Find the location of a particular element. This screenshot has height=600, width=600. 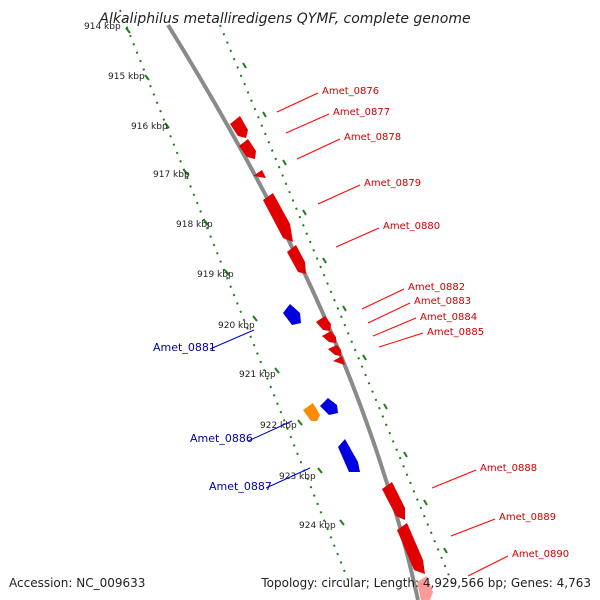

gene-label: Amet_0890 is located at coordinates (540, 554).